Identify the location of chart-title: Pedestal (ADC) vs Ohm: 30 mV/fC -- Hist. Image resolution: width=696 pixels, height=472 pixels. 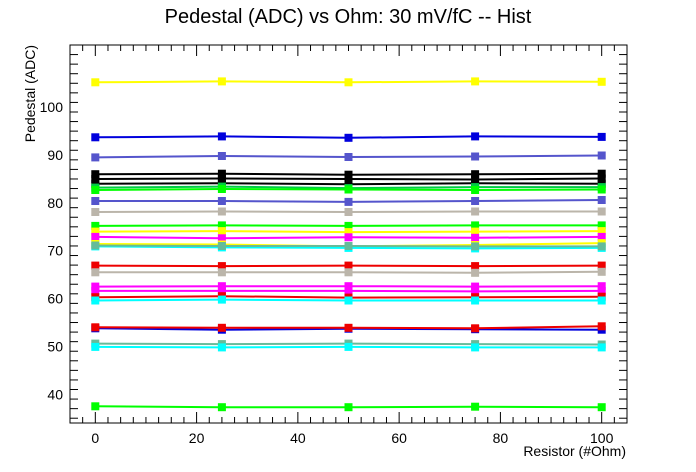
(348, 17).